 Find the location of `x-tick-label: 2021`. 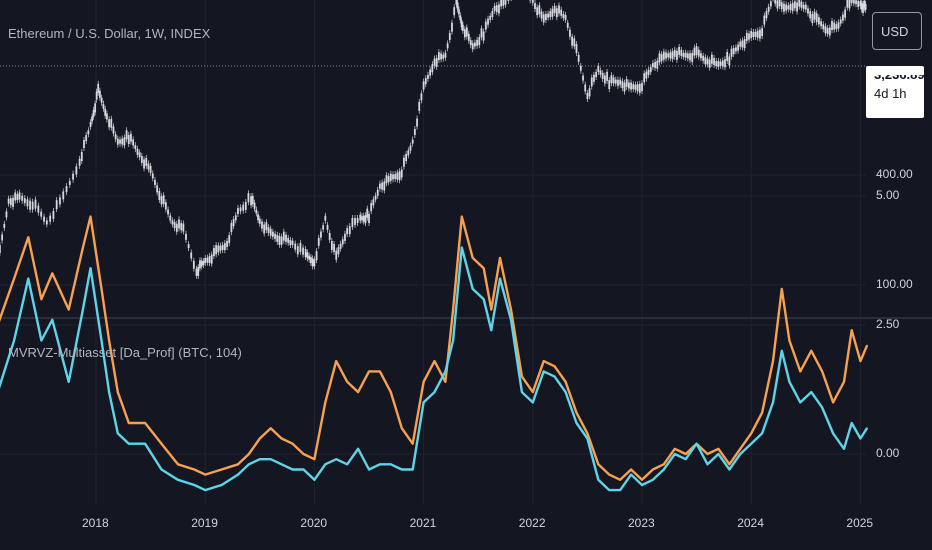

x-tick-label: 2021 is located at coordinates (423, 523).